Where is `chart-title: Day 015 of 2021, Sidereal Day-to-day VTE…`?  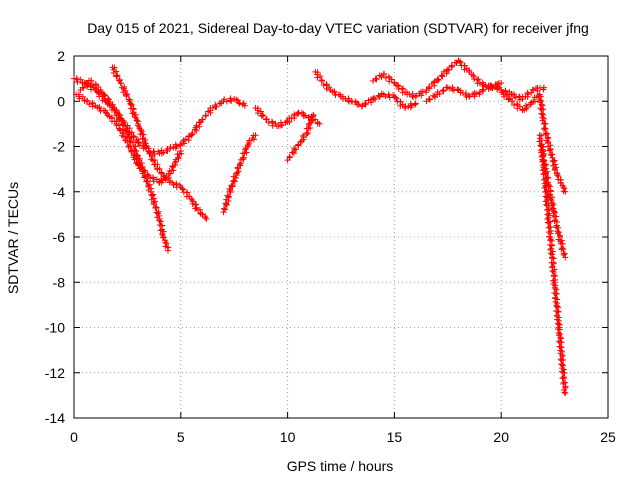
chart-title: Day 015 of 2021, Sidereal Day-to-day VTE… is located at coordinates (338, 28).